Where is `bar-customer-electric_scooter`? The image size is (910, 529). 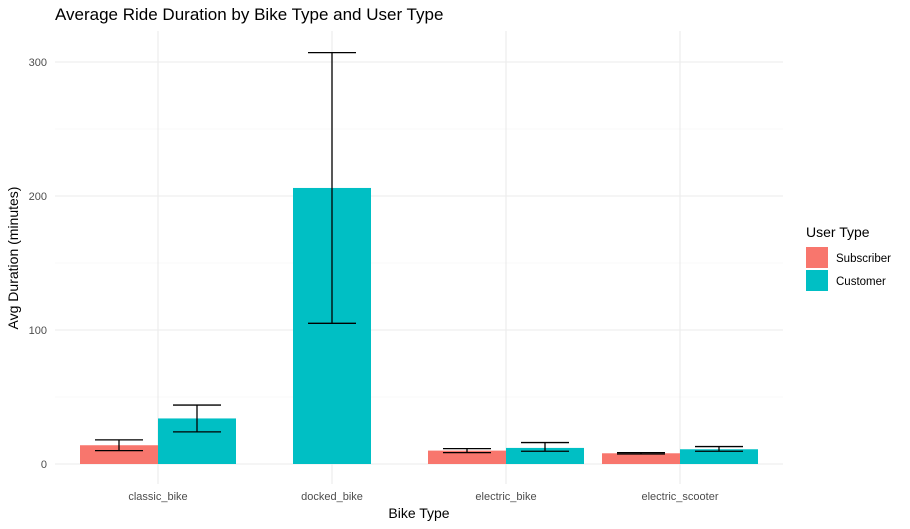 bar-customer-electric_scooter is located at coordinates (719, 456).